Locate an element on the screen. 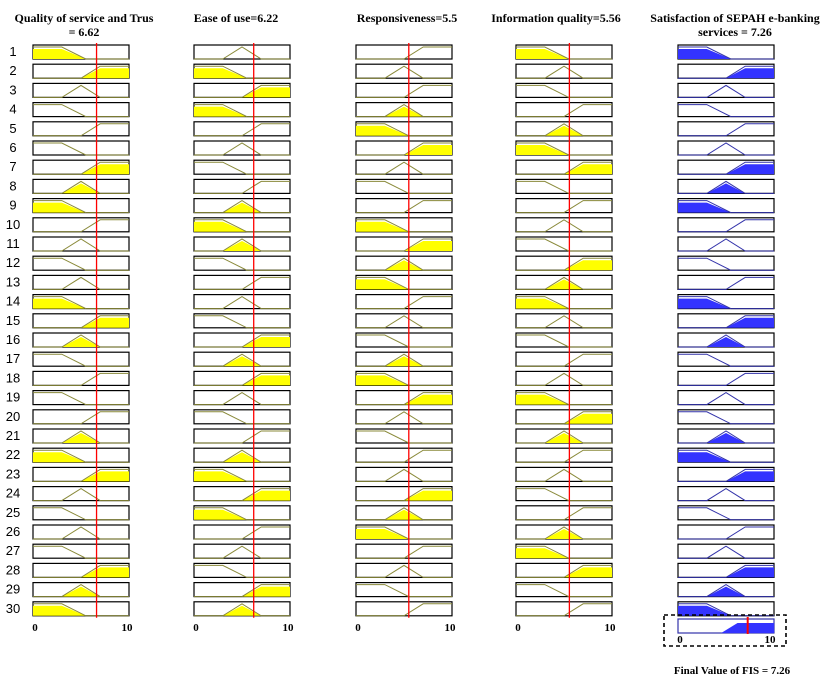 This screenshot has width=825, height=679. column-title: services = 7.26 is located at coordinates (735, 32).